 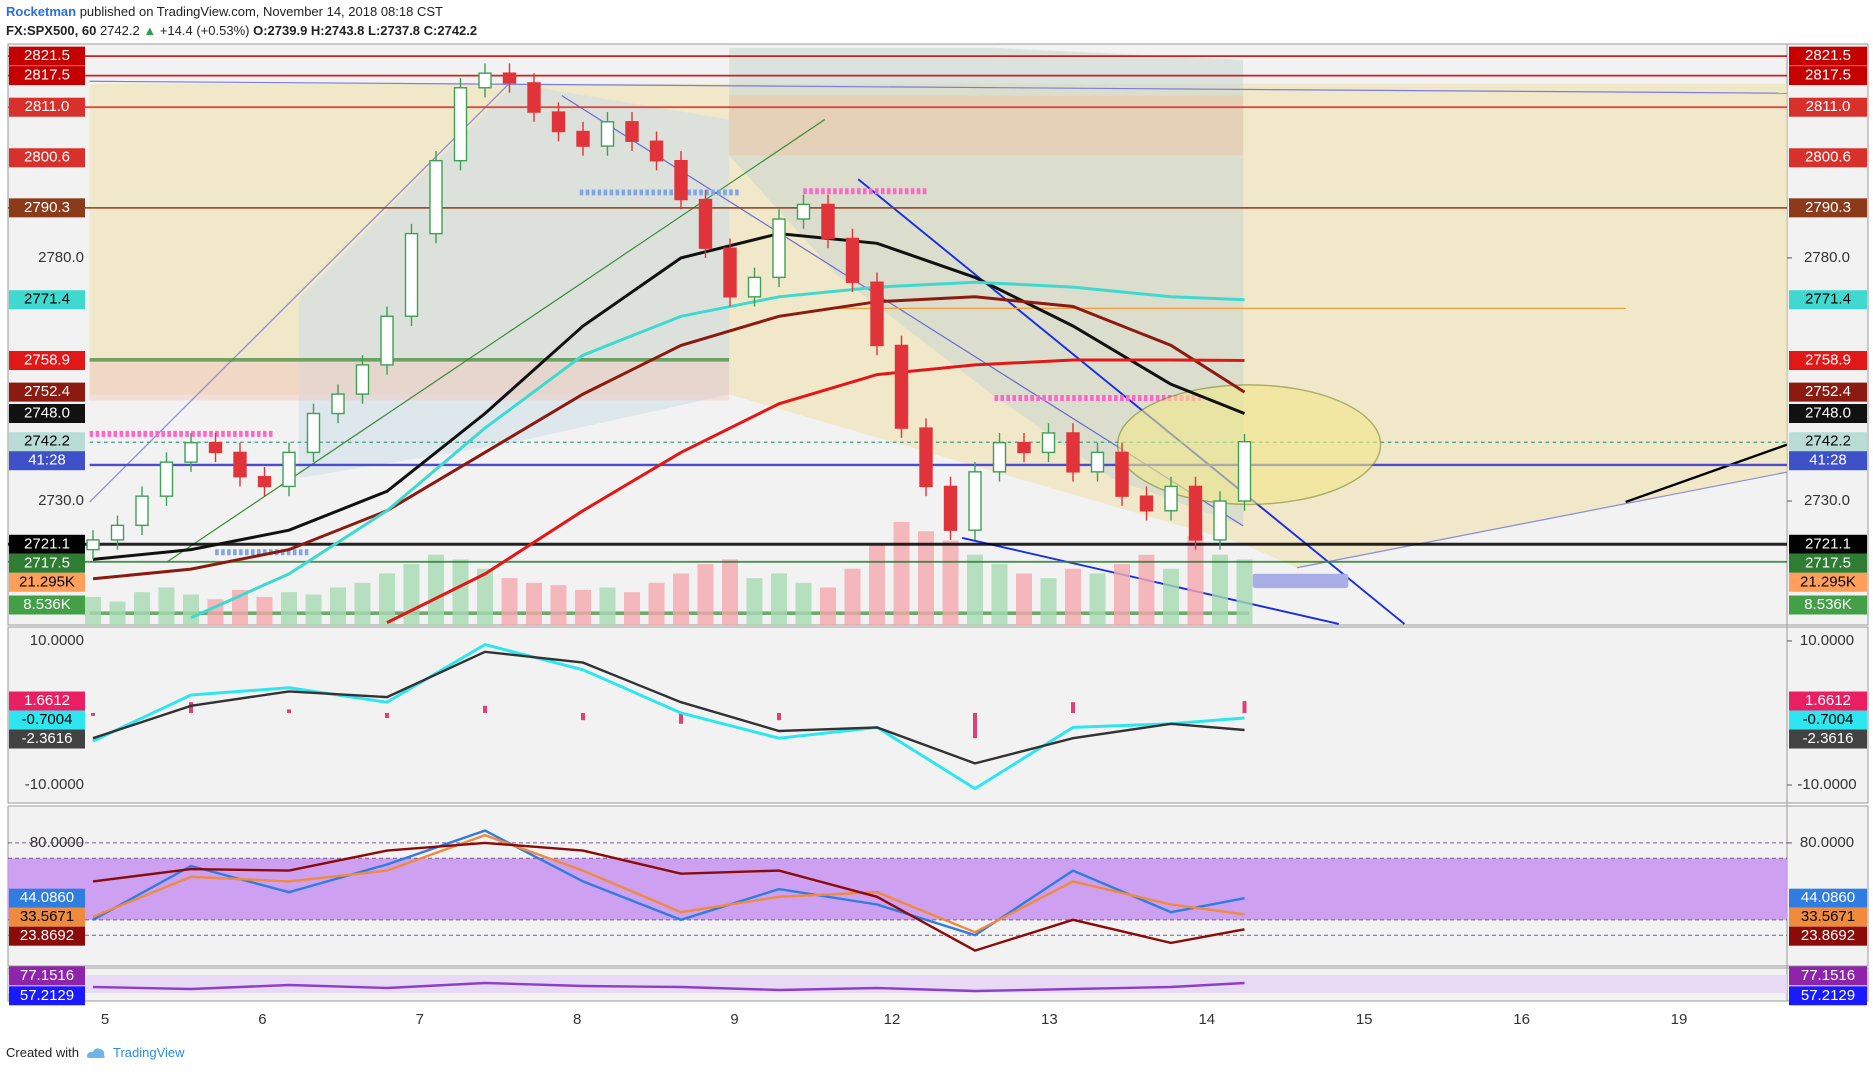 What do you see at coordinates (61, 500) in the screenshot?
I see `y-tick-label: 2730.0` at bounding box center [61, 500].